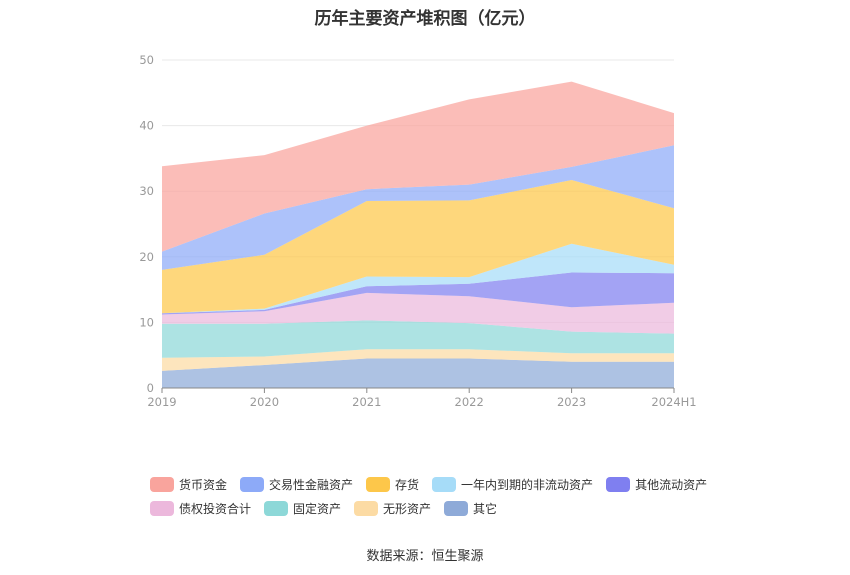 This screenshot has height=575, width=850. I want to click on legend-label: 债权投资合计, so click(215, 508).